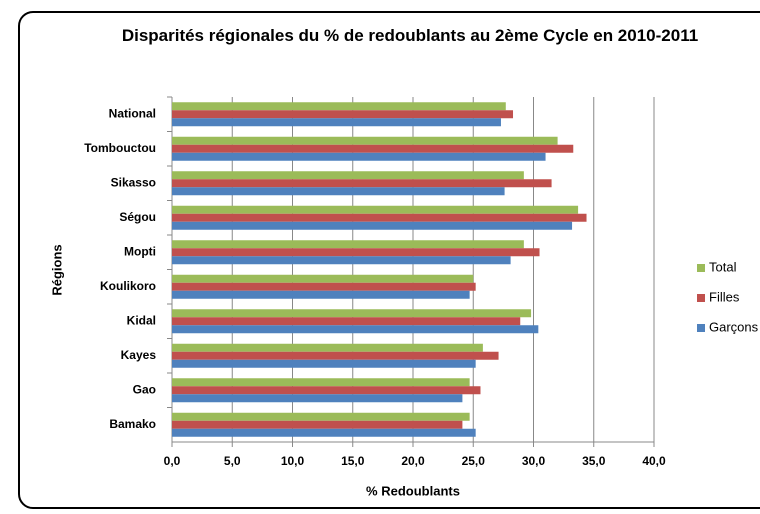 Image resolution: width=760 pixels, height=514 pixels. Describe the element at coordinates (140, 251) in the screenshot. I see `y-tick-label: Mopti` at that location.